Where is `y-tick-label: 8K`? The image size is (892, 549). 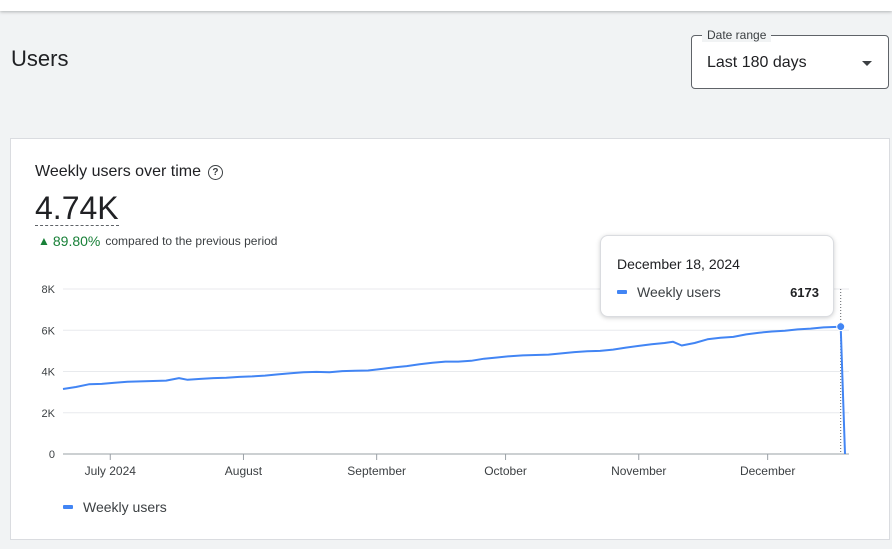 y-tick-label: 8K is located at coordinates (49, 290).